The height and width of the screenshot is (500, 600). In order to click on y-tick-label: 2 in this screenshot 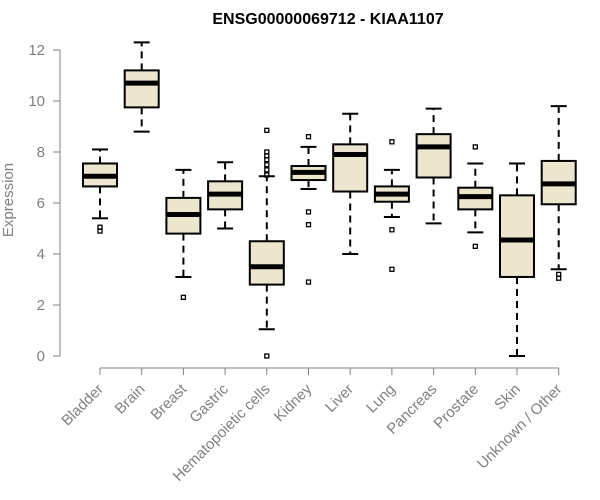, I will do `click(41, 305)`.